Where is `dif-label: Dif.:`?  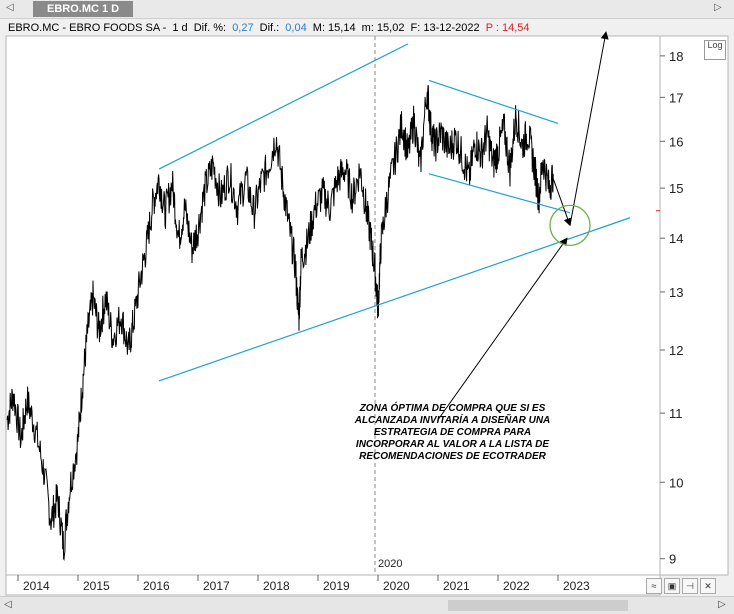 dif-label: Dif.: is located at coordinates (269, 28).